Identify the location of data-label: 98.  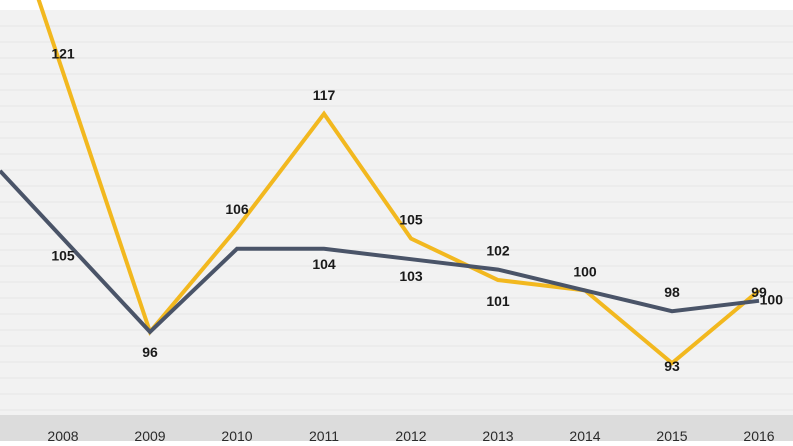
(672, 292).